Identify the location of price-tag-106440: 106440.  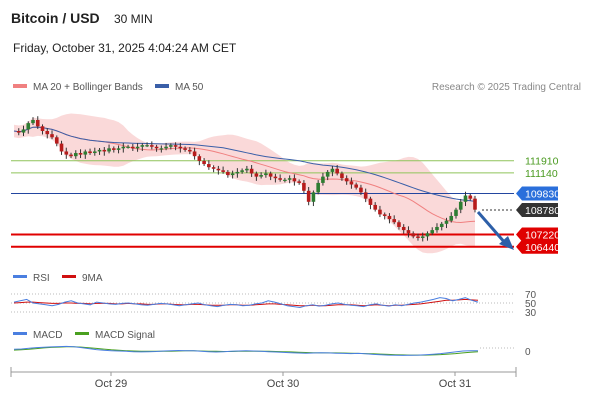
(538, 246).